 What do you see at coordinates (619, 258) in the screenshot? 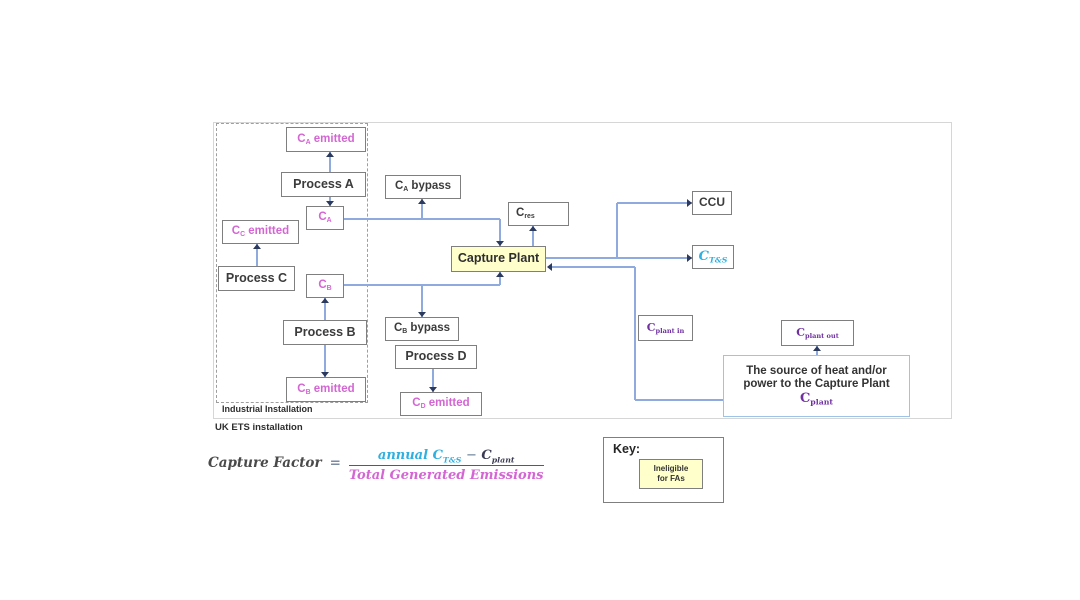
I see `flow-line-capture-to-cts` at bounding box center [619, 258].